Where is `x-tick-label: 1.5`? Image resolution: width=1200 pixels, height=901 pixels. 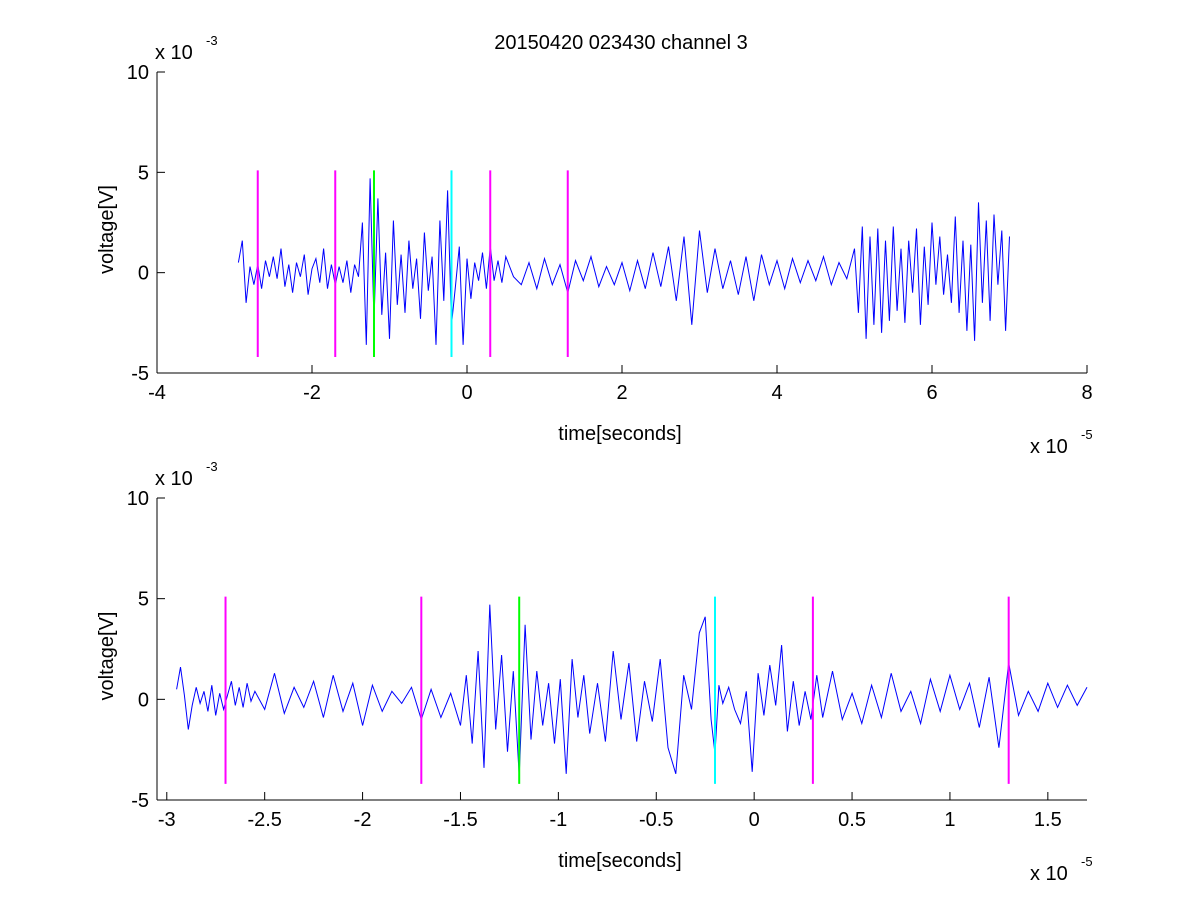
x-tick-label: 1.5 is located at coordinates (1048, 820).